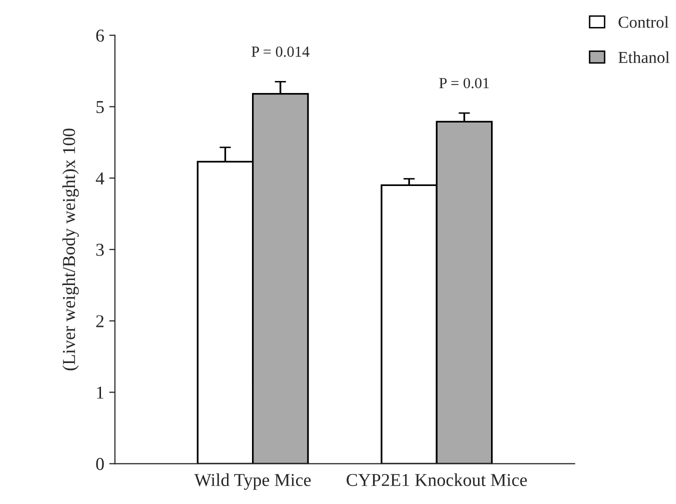 The width and height of the screenshot is (676, 504). What do you see at coordinates (464, 83) in the screenshot?
I see `annotation: P = 0.01` at bounding box center [464, 83].